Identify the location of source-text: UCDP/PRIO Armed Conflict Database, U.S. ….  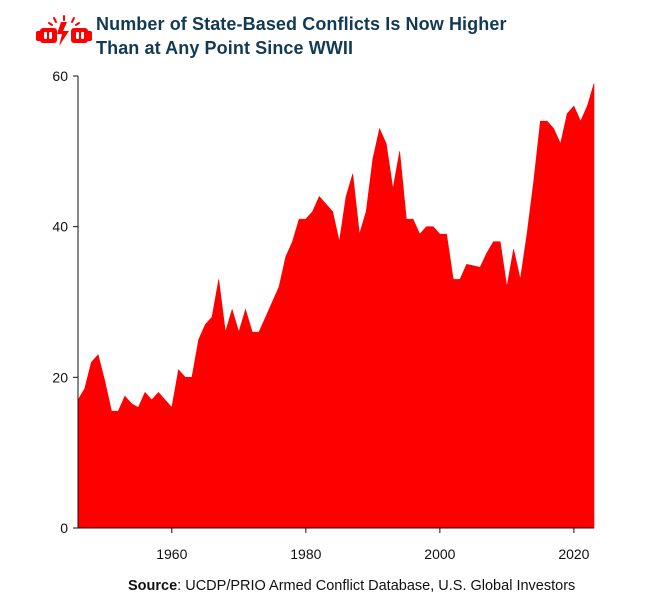
(380, 586).